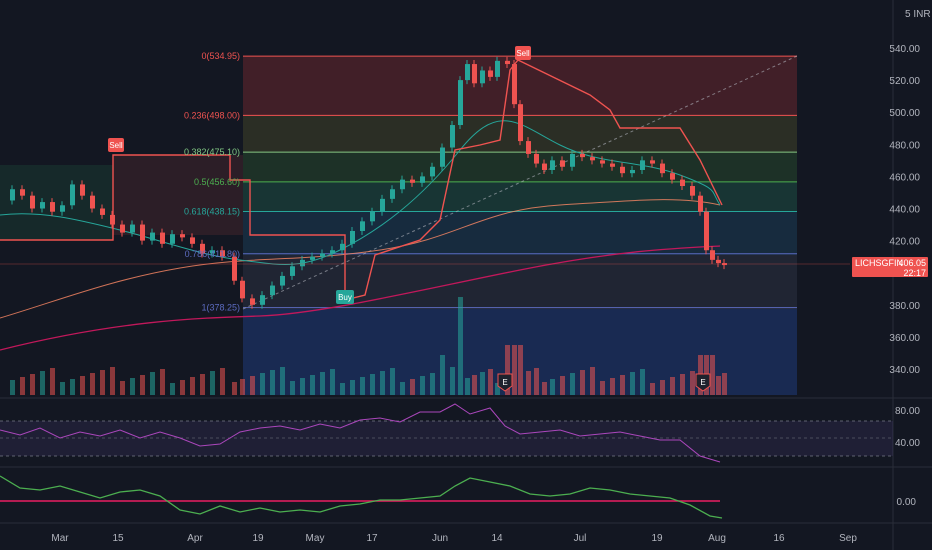  What do you see at coordinates (454, 538) in the screenshot?
I see `time-axis: Mar 15 Apr 19 May 17 Jun 14 Jul 19 Aug 16 Sep` at bounding box center [454, 538].